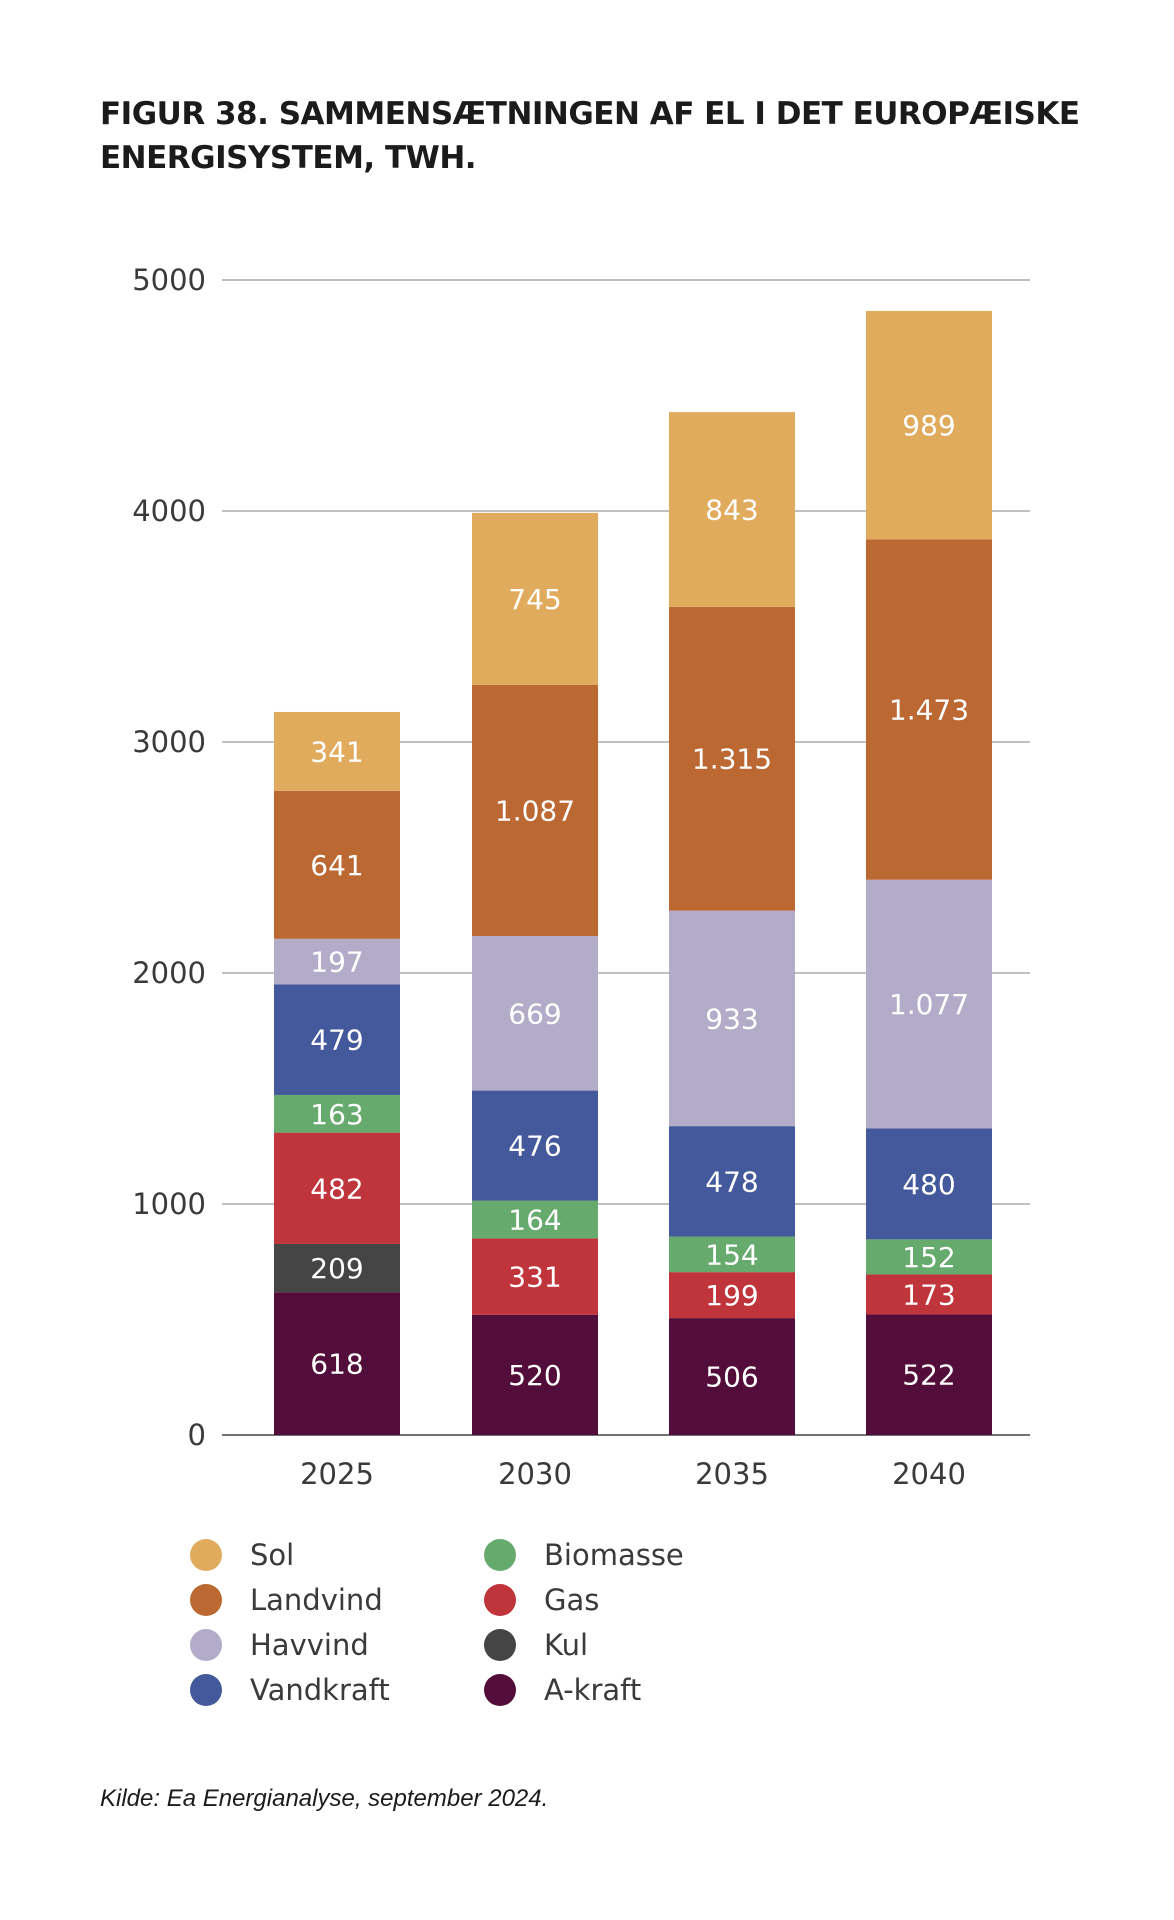 The height and width of the screenshot is (1920, 1174). I want to click on data-label: 520, so click(534, 1375).